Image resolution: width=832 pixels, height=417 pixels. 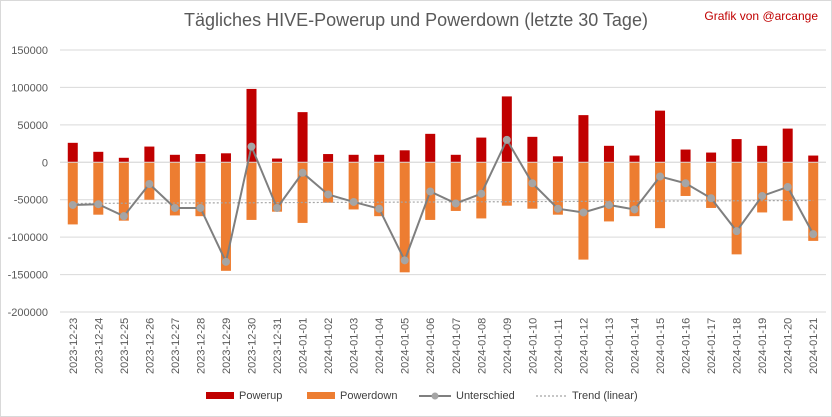 What do you see at coordinates (687, 346) in the screenshot?
I see `x-tick-label: 2024-01-16` at bounding box center [687, 346].